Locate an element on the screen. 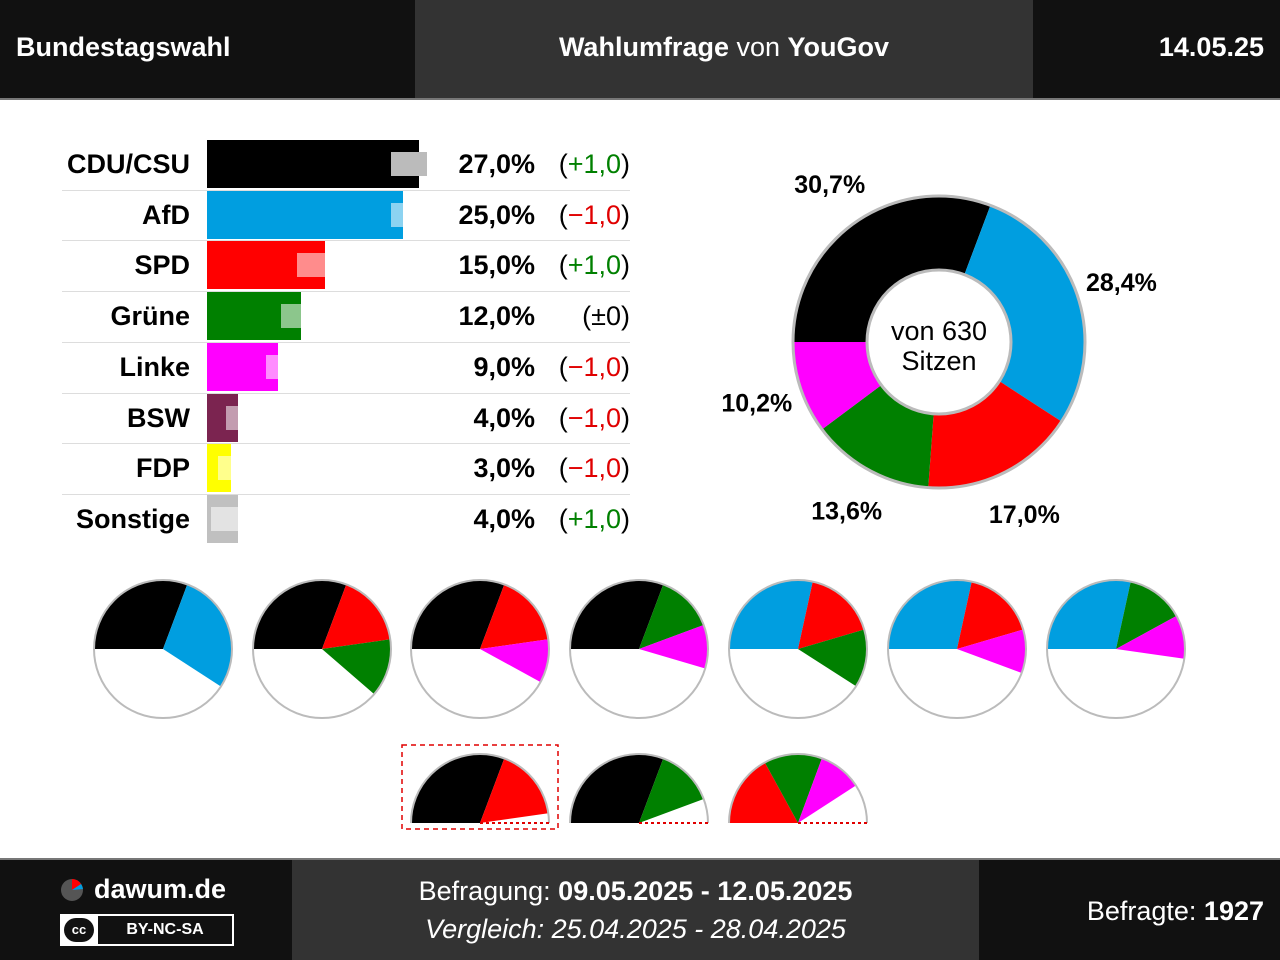  brand-name: dawum.de is located at coordinates (160, 889).